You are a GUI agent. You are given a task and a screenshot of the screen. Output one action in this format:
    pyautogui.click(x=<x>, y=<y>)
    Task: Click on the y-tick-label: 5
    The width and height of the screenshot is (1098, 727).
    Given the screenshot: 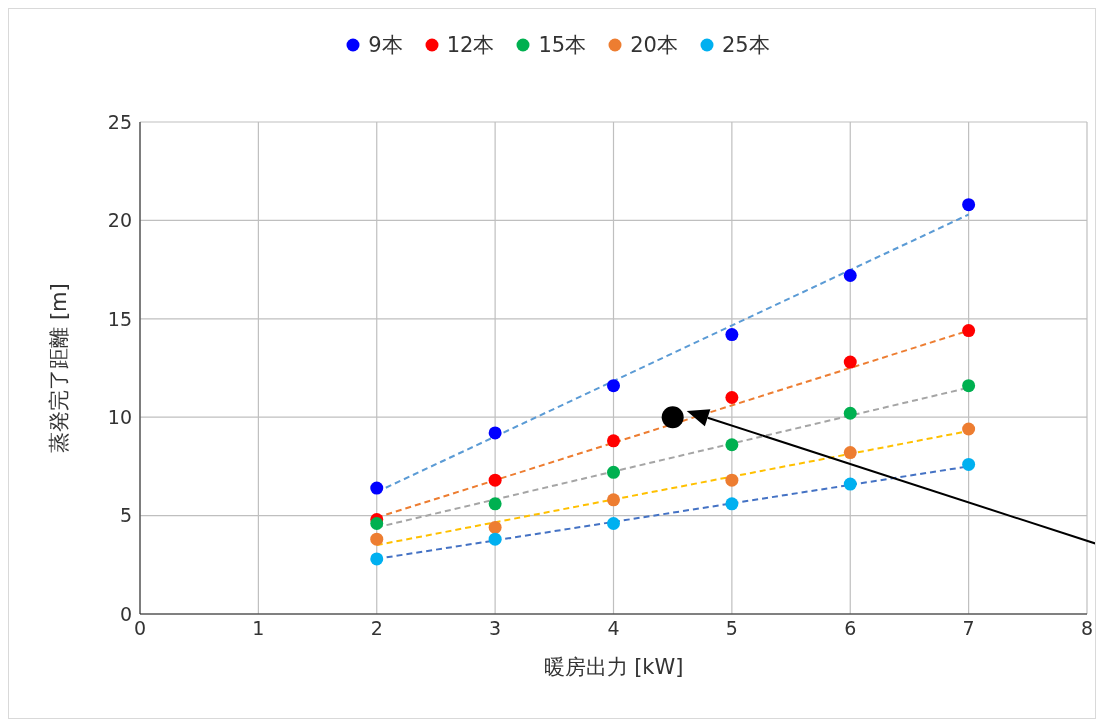 What is the action you would take?
    pyautogui.click(x=125, y=515)
    